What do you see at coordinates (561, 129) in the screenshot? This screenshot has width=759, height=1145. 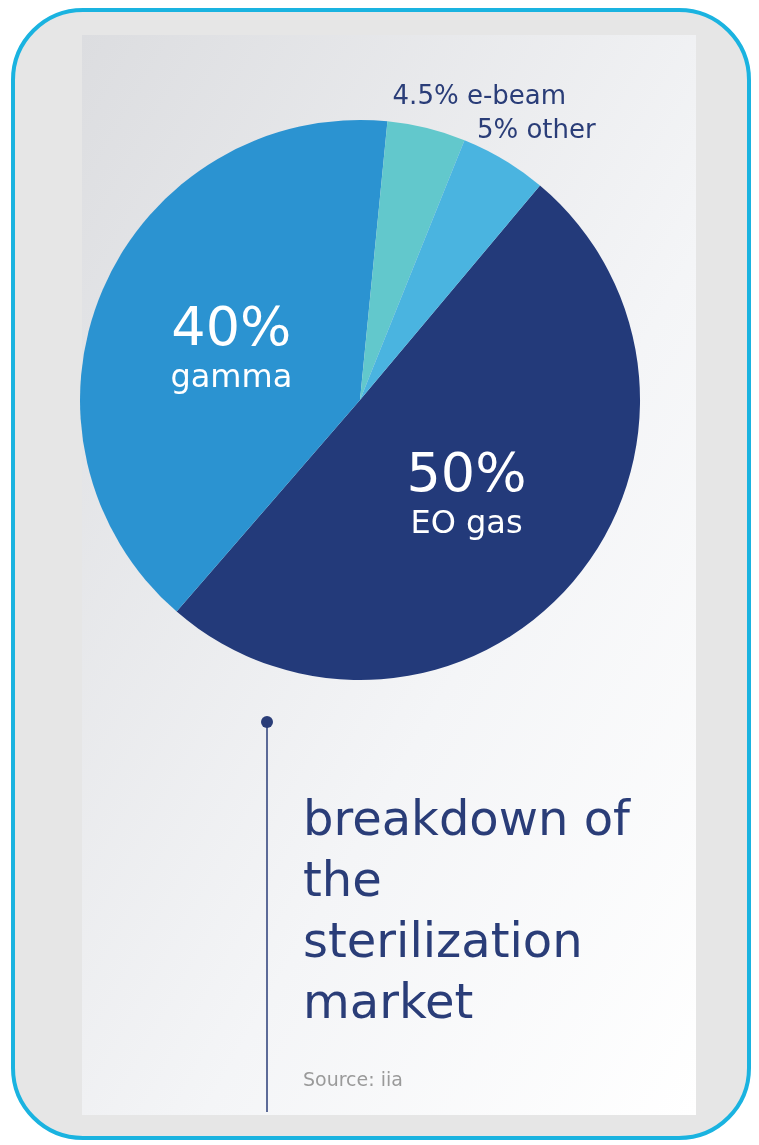 I see `slice-label: other` at bounding box center [561, 129].